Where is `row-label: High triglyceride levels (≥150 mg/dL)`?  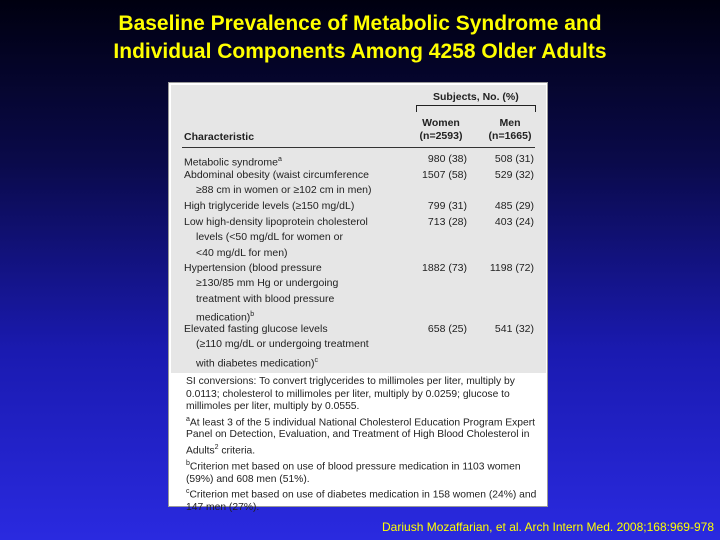
row-label: High triglyceride levels (≥150 mg/dL) is located at coordinates (269, 206).